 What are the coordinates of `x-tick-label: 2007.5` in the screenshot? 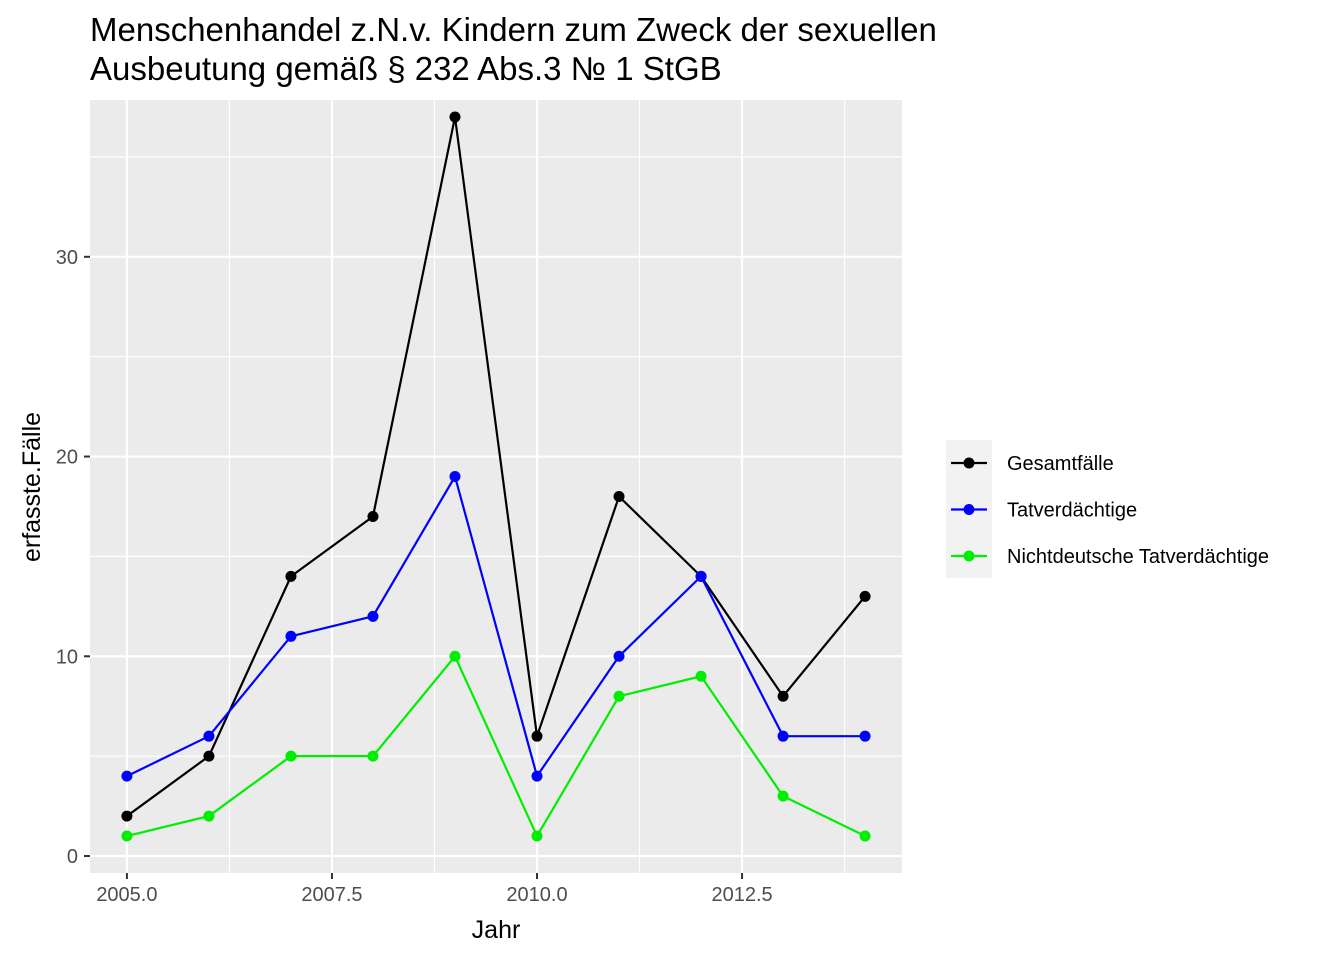 It's located at (331, 895).